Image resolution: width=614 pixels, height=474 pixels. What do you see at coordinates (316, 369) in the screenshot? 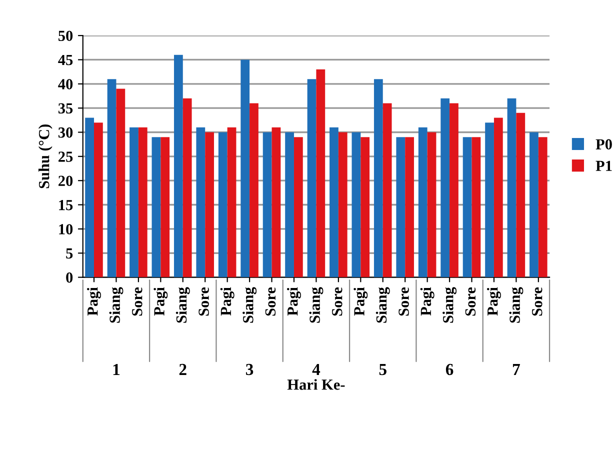
I see `text: 4` at bounding box center [316, 369].